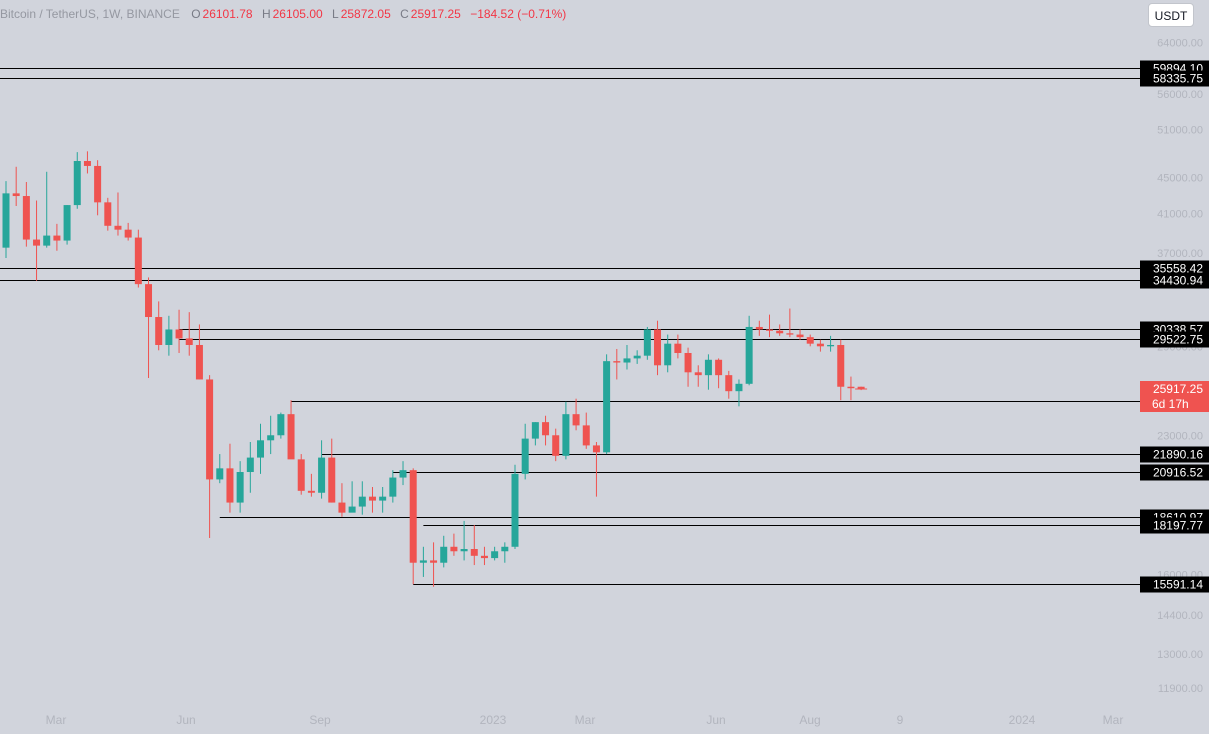 The height and width of the screenshot is (734, 1209). I want to click on open-key: O, so click(196, 14).